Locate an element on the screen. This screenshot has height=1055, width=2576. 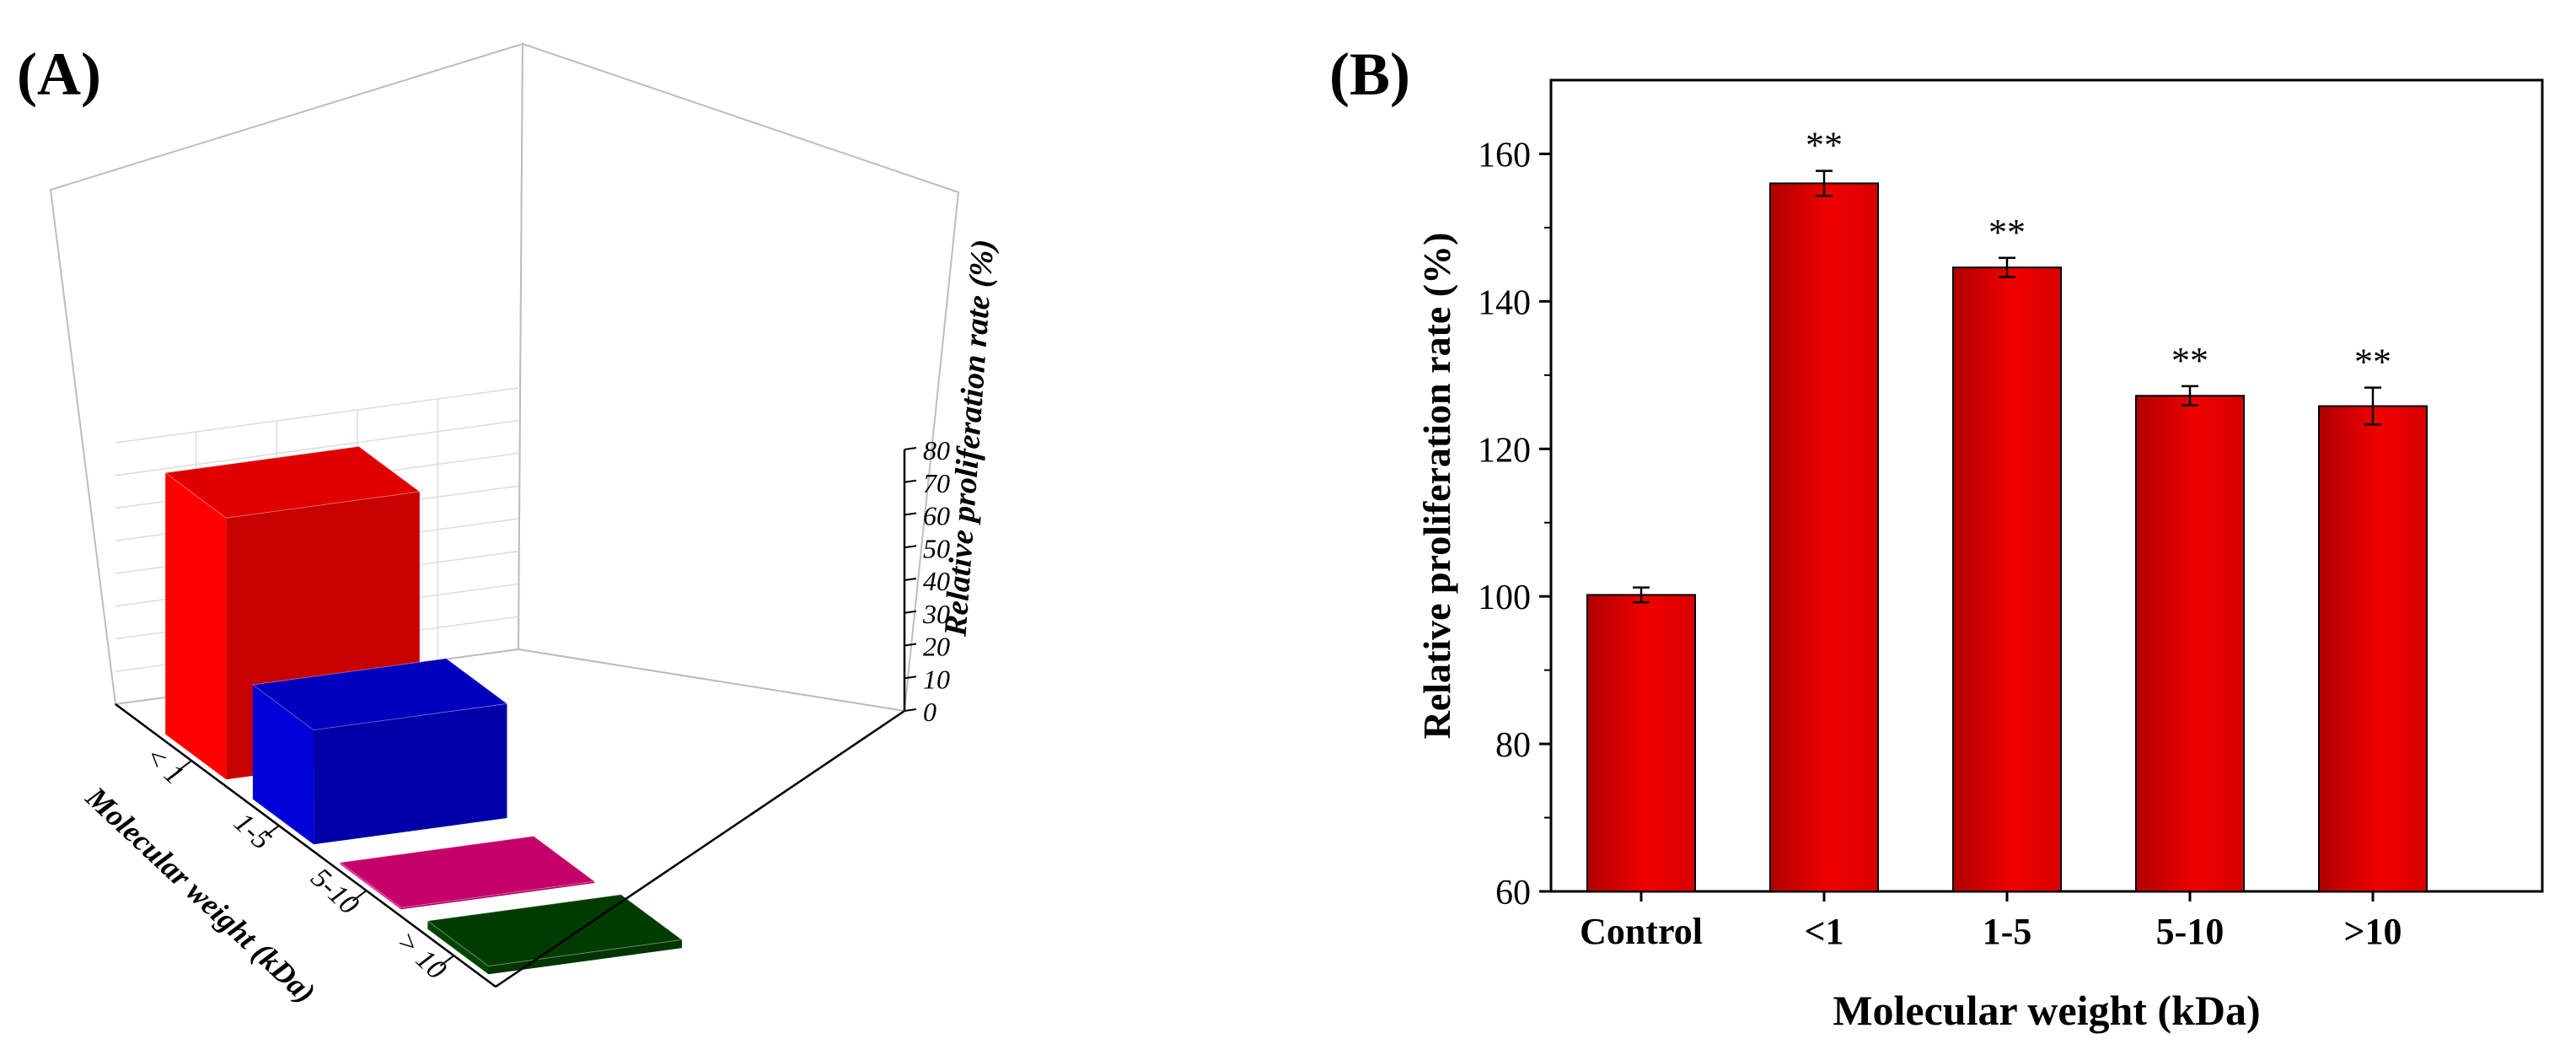
panel-b-x-ticks: Control <1 1-5 5-10 >10 is located at coordinates (1991, 921).